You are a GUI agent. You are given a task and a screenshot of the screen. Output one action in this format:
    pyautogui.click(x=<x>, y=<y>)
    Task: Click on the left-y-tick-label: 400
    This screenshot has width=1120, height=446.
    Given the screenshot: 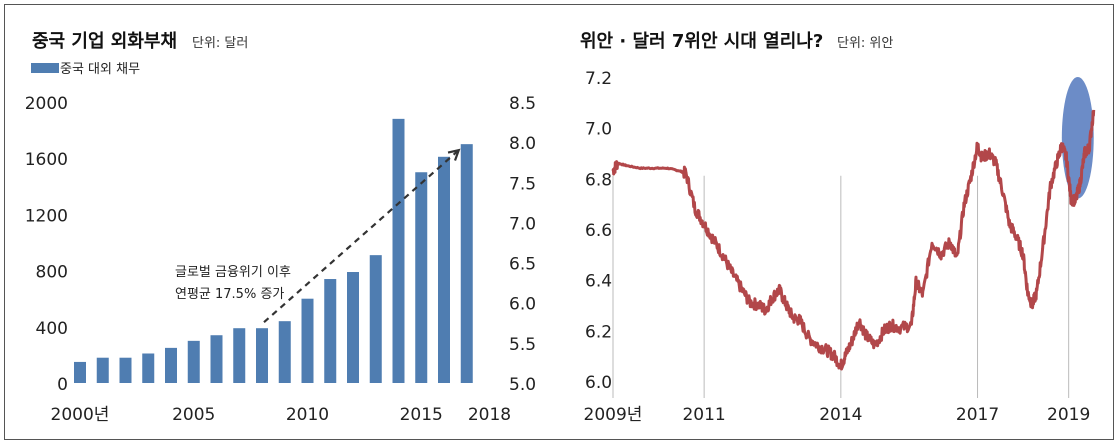 What is the action you would take?
    pyautogui.click(x=52, y=329)
    